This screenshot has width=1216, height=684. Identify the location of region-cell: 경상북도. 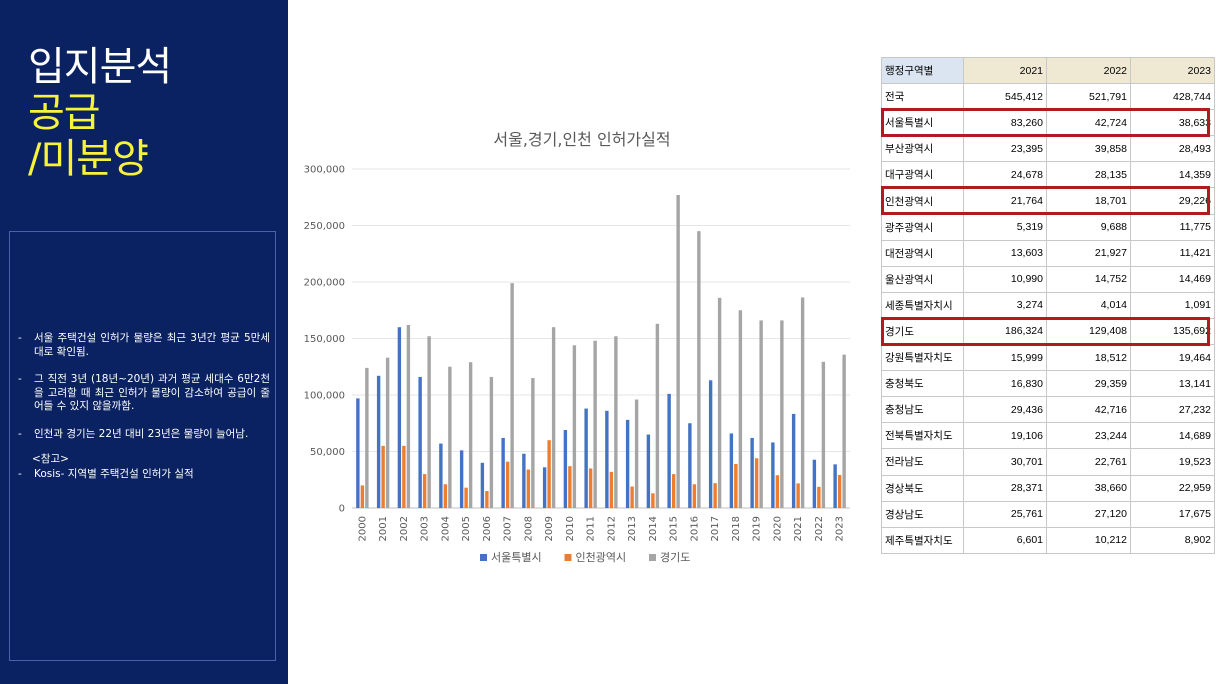
(922, 488).